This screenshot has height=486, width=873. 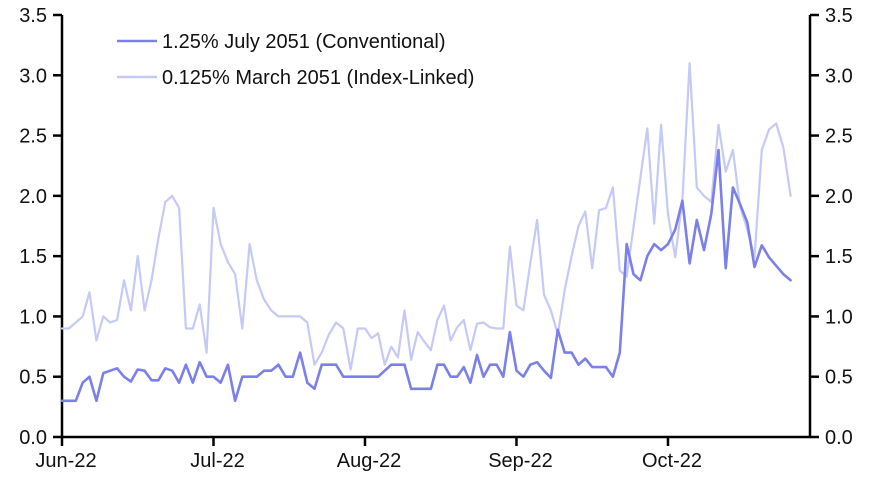 I want to click on y-tick-label-right: 0.0, so click(x=839, y=438).